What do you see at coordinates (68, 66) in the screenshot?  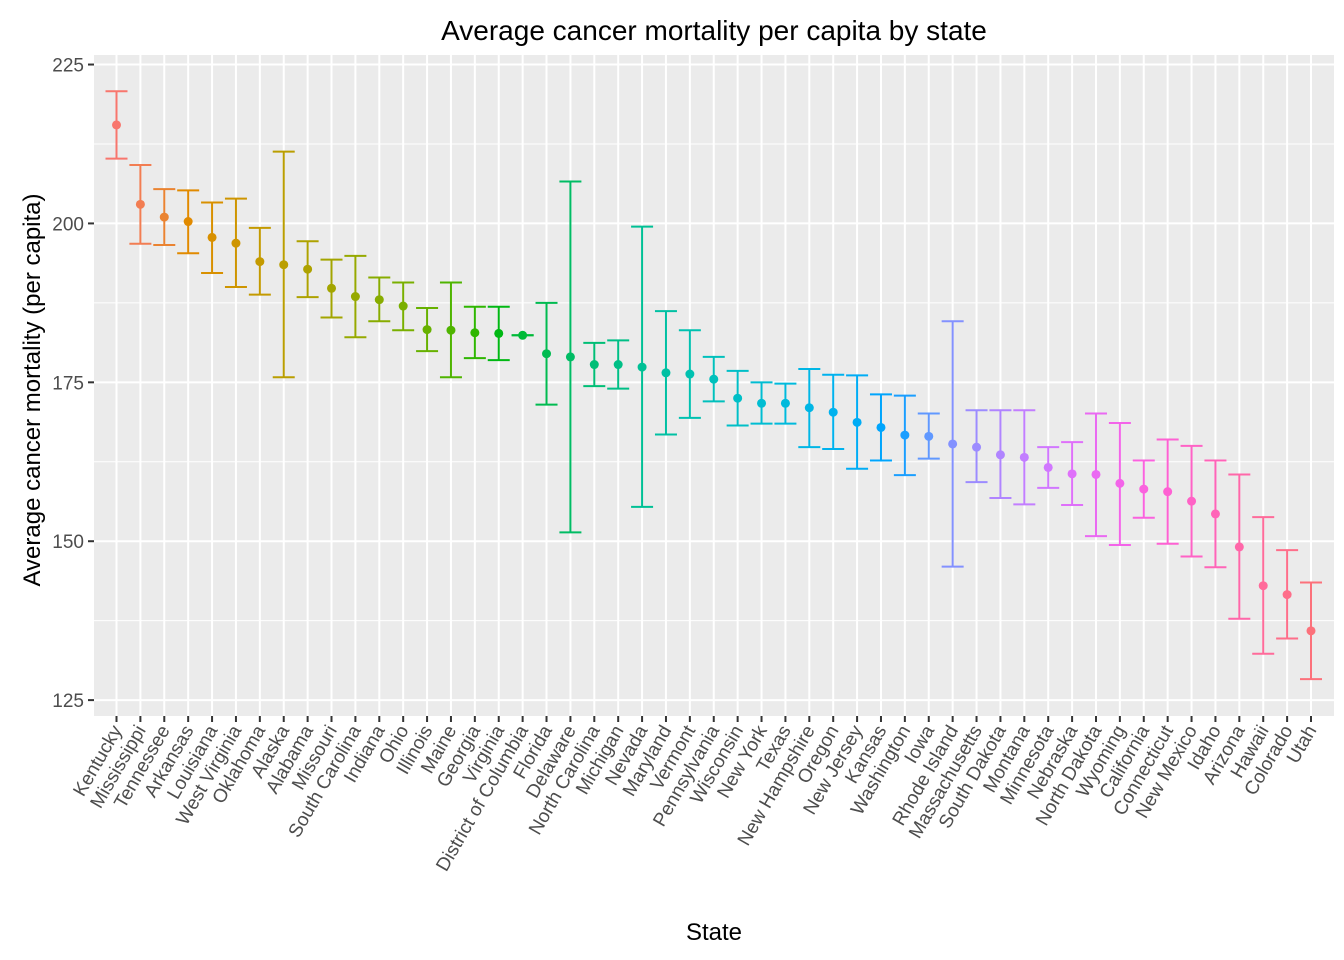 I see `y-tick-label: 225` at bounding box center [68, 66].